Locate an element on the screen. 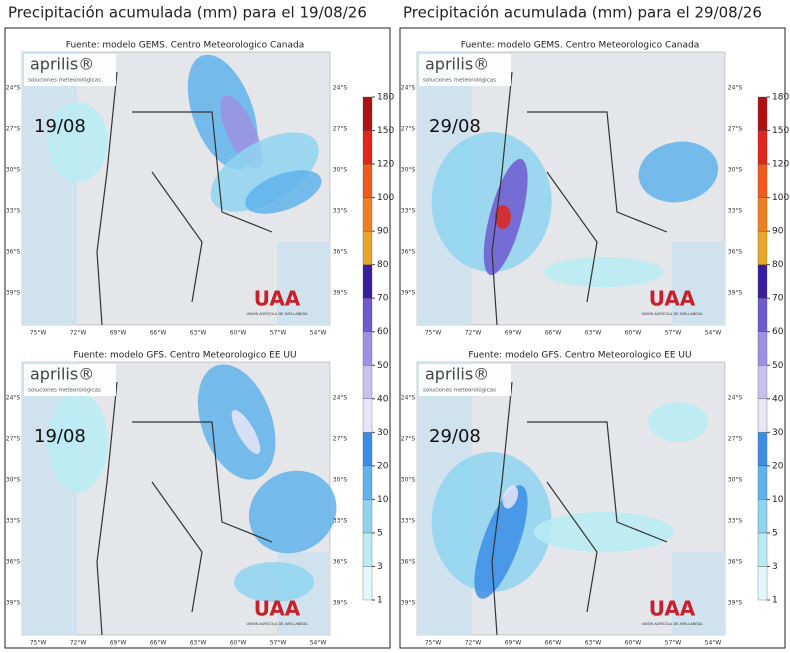 The image size is (790, 653). colorbar-label: 30 is located at coordinates (778, 433).